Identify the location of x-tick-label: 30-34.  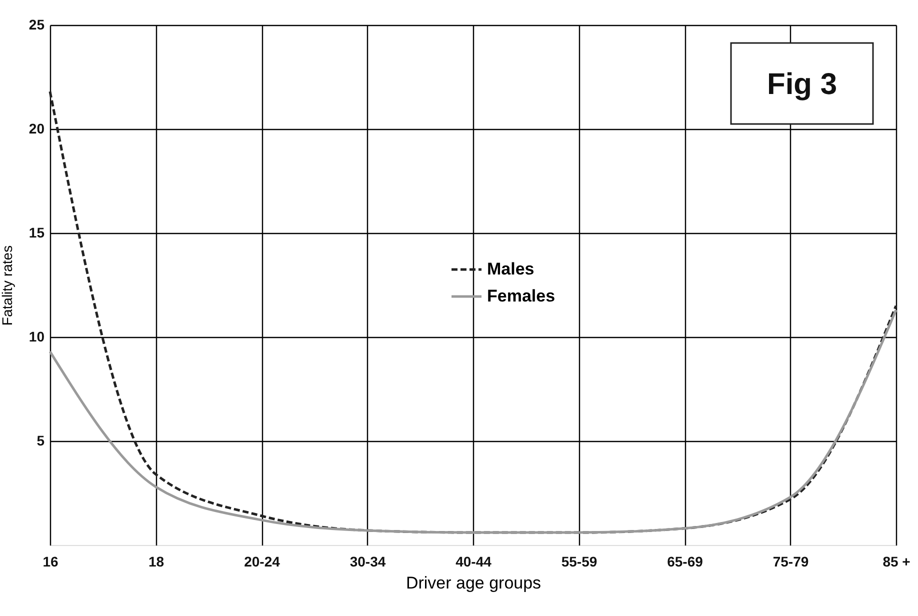
(368, 562).